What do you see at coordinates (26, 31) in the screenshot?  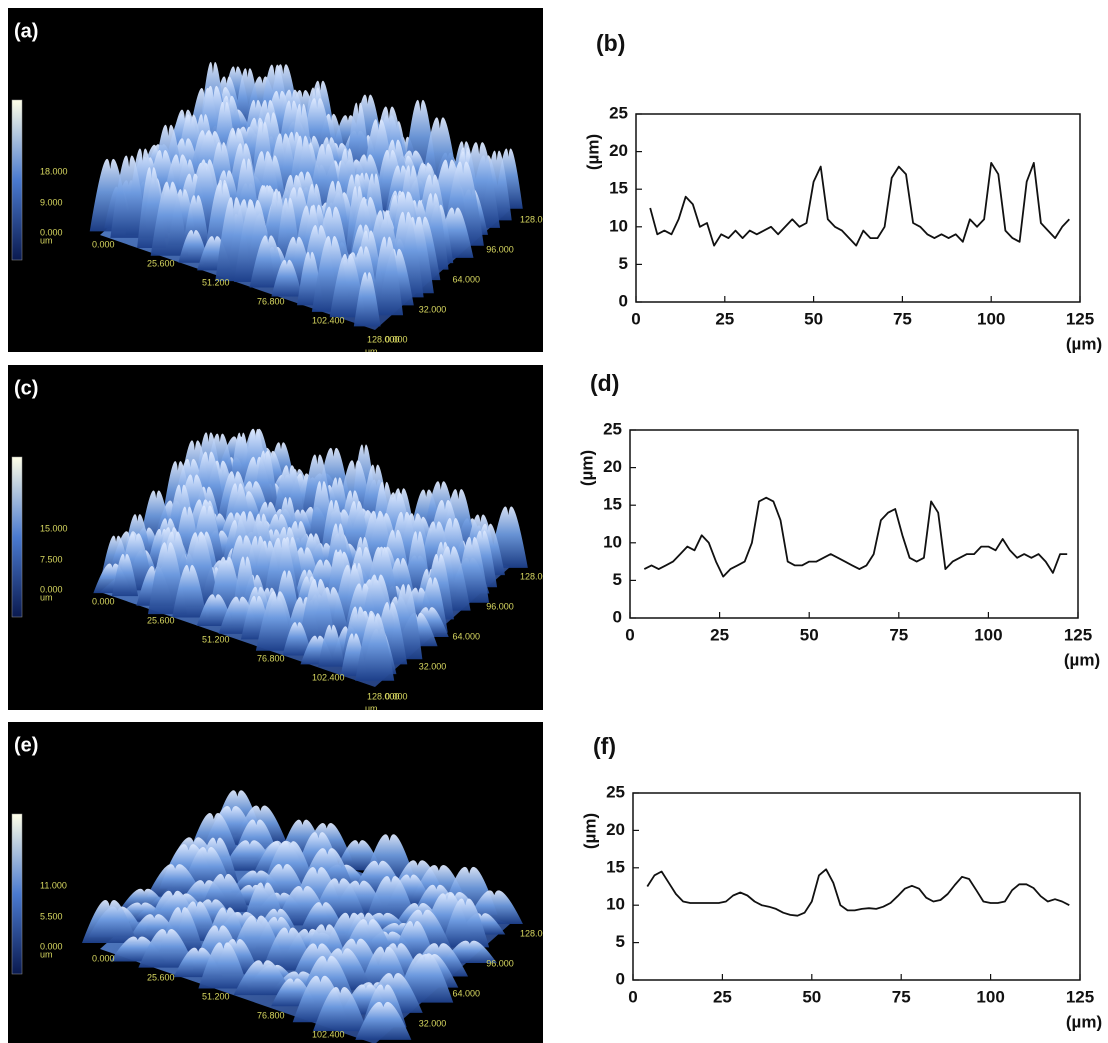 I see `panel-label: (a)` at bounding box center [26, 31].